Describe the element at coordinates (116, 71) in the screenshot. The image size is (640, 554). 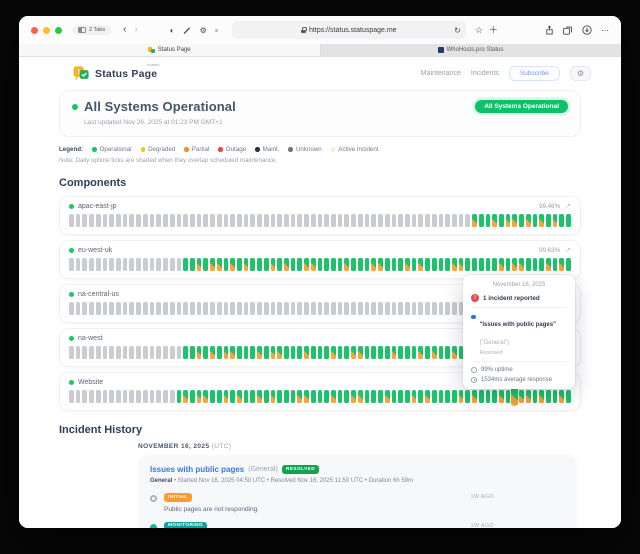
I see `site-logo: ! Status Page hosted` at that location.